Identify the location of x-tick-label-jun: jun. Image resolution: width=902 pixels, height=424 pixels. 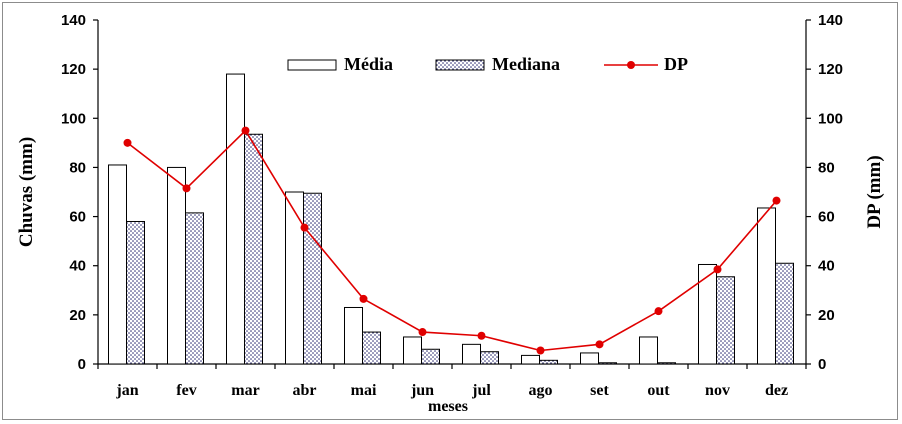
(422, 390).